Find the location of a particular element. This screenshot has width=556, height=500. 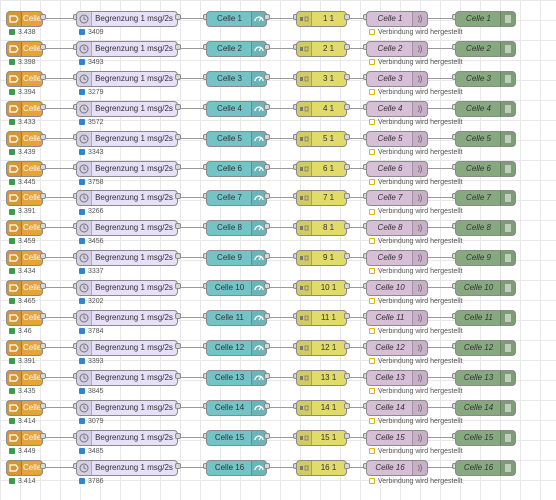

debug-node: Celle 3 is located at coordinates (485, 78).